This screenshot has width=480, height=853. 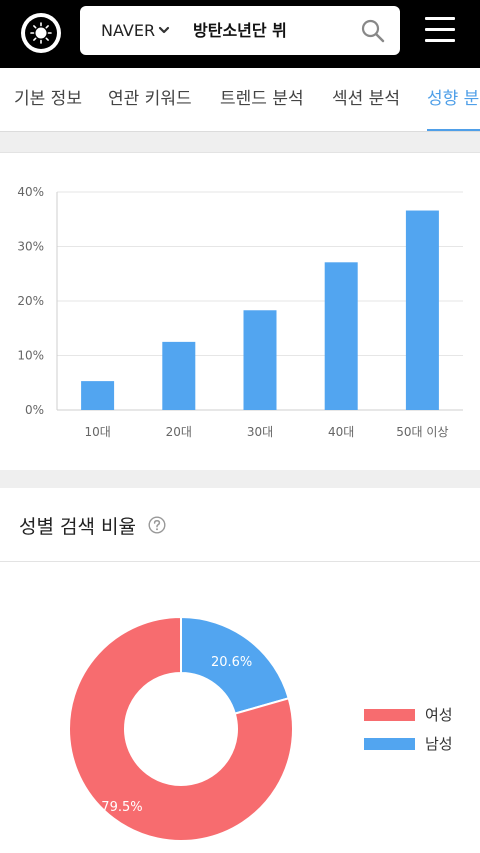 What do you see at coordinates (389, 715) in the screenshot?
I see `legend-swatch-female` at bounding box center [389, 715].